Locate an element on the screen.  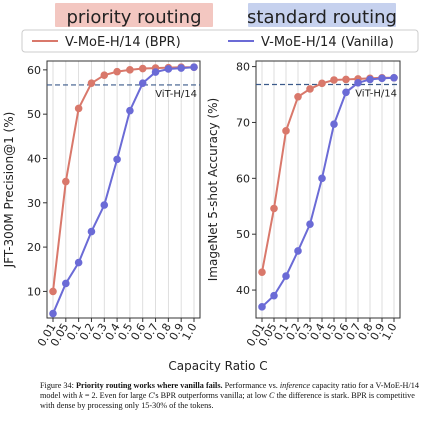
legend-label-vanilla: V-MoE-H/14 (Vanilla) is located at coordinates (327, 42).